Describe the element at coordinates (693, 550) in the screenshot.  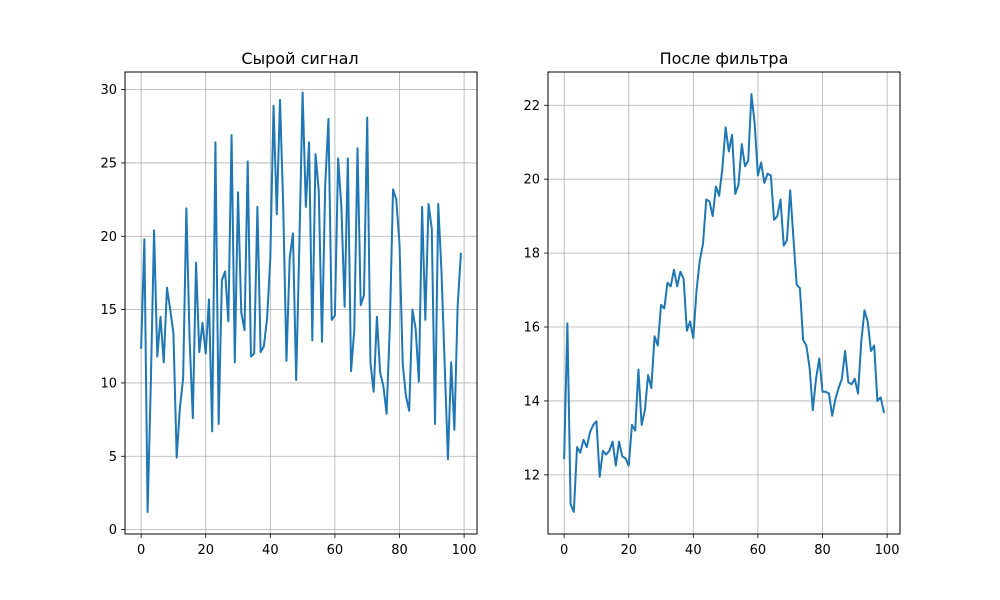
I see `filtered-signal-x-tick-label: 40` at that location.